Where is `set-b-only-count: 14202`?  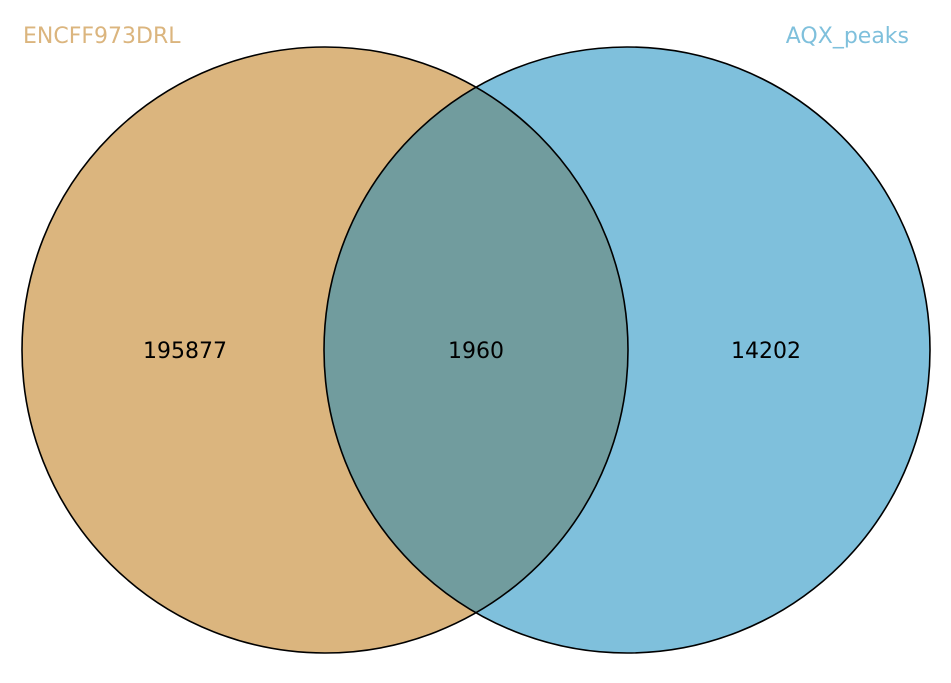 set-b-only-count: 14202 is located at coordinates (766, 351).